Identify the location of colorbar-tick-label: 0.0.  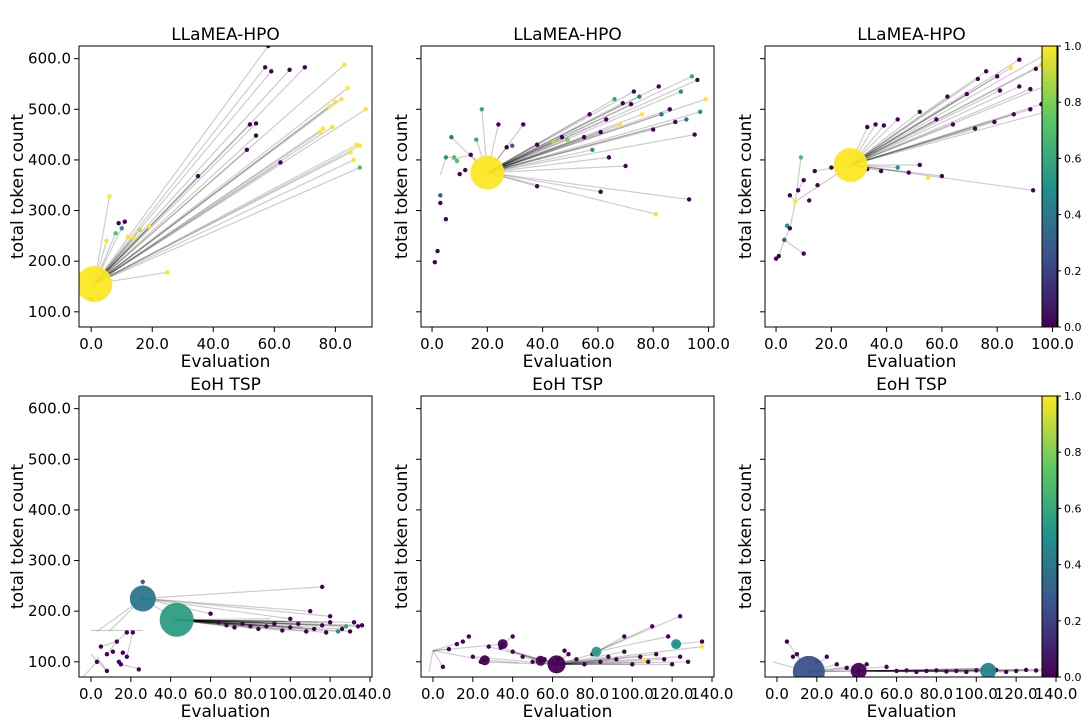
(1073, 677).